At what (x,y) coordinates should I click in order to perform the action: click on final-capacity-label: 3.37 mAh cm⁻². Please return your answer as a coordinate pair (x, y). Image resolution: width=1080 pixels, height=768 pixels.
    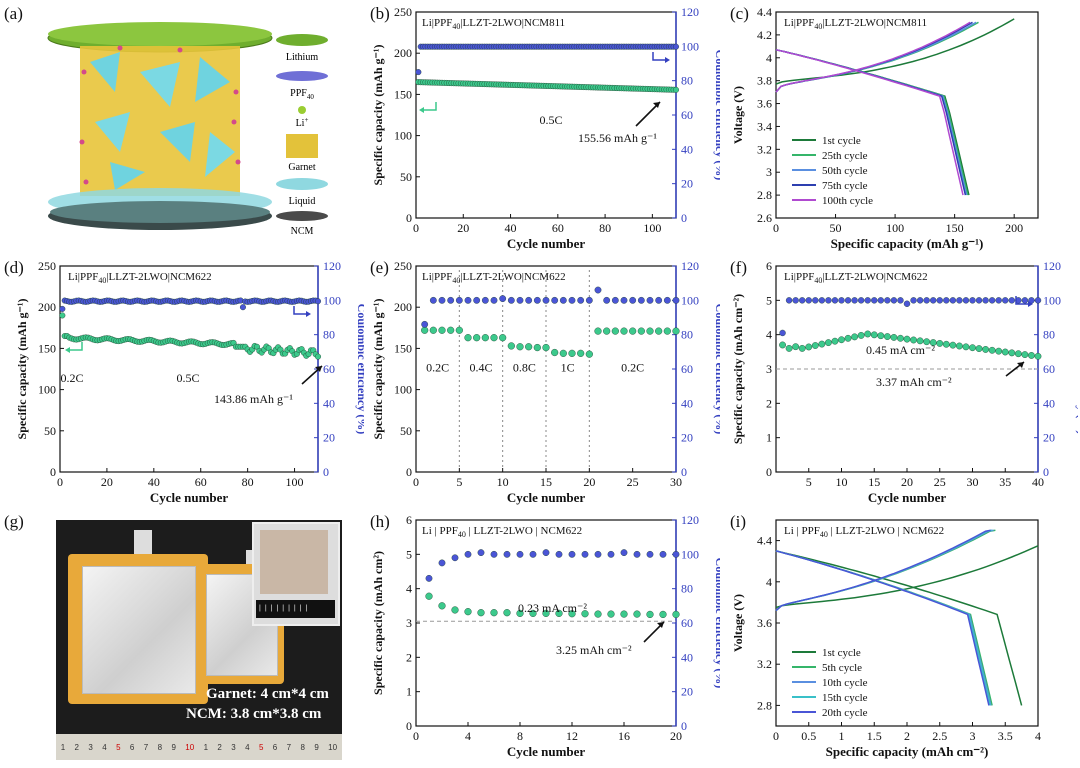
    Looking at the image, I should click on (914, 382).